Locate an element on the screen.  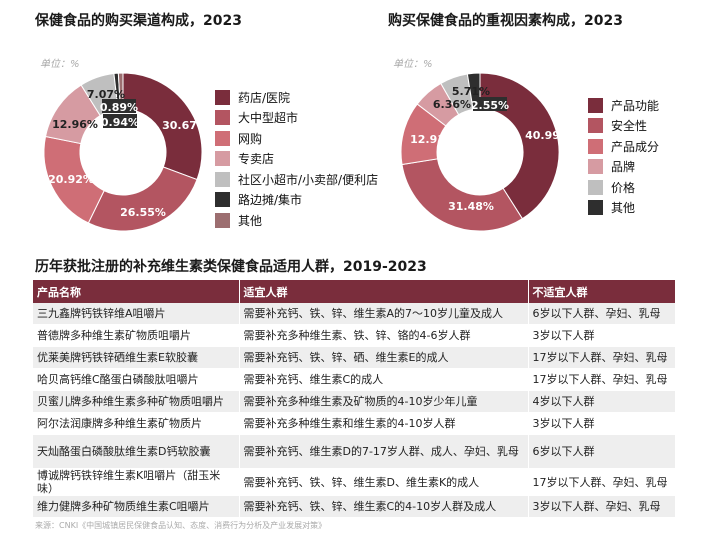
source-note: 来源：CNKI《中国城镇居民保健食品认知、态度、消费行为分析及产业发展对策》 is located at coordinates (181, 525).